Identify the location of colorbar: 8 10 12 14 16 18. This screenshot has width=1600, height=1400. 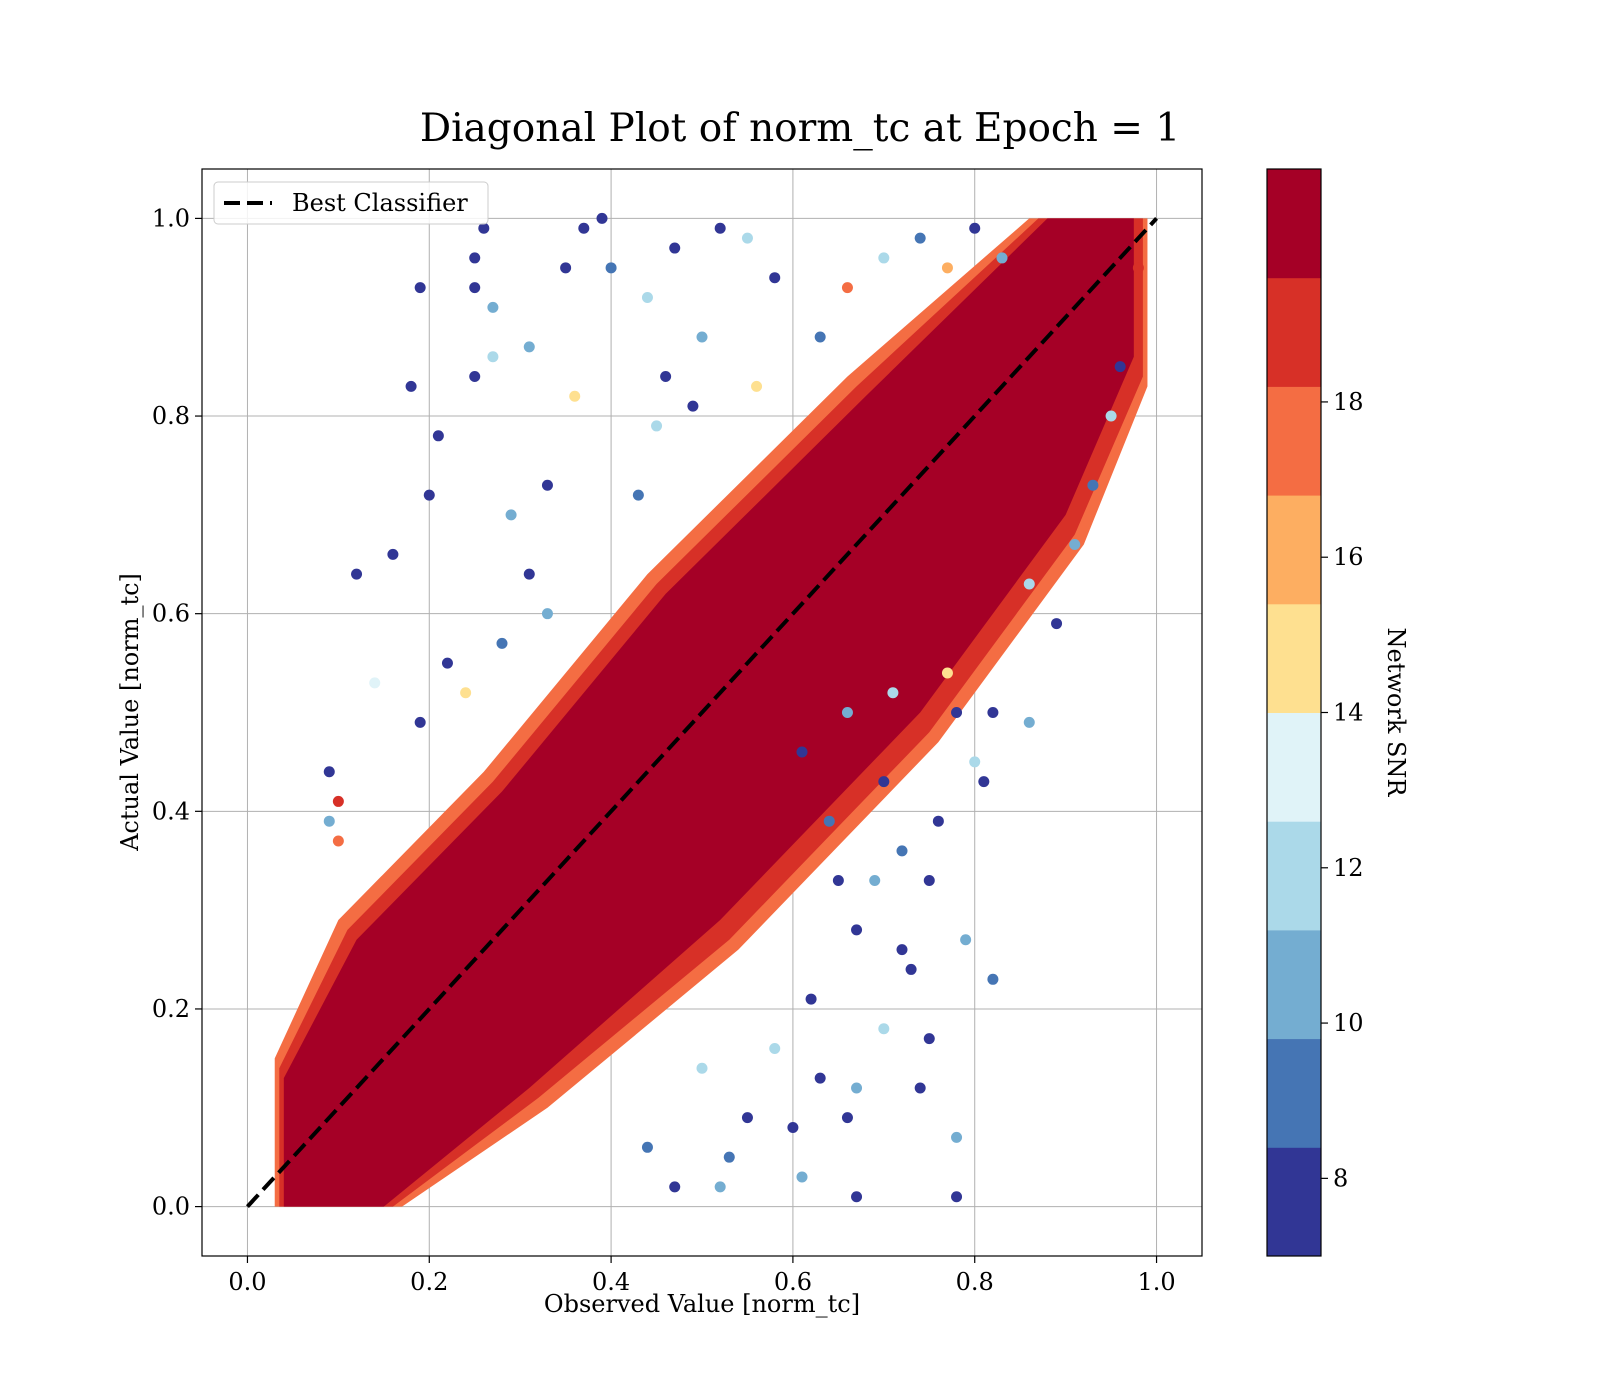
(1315, 712).